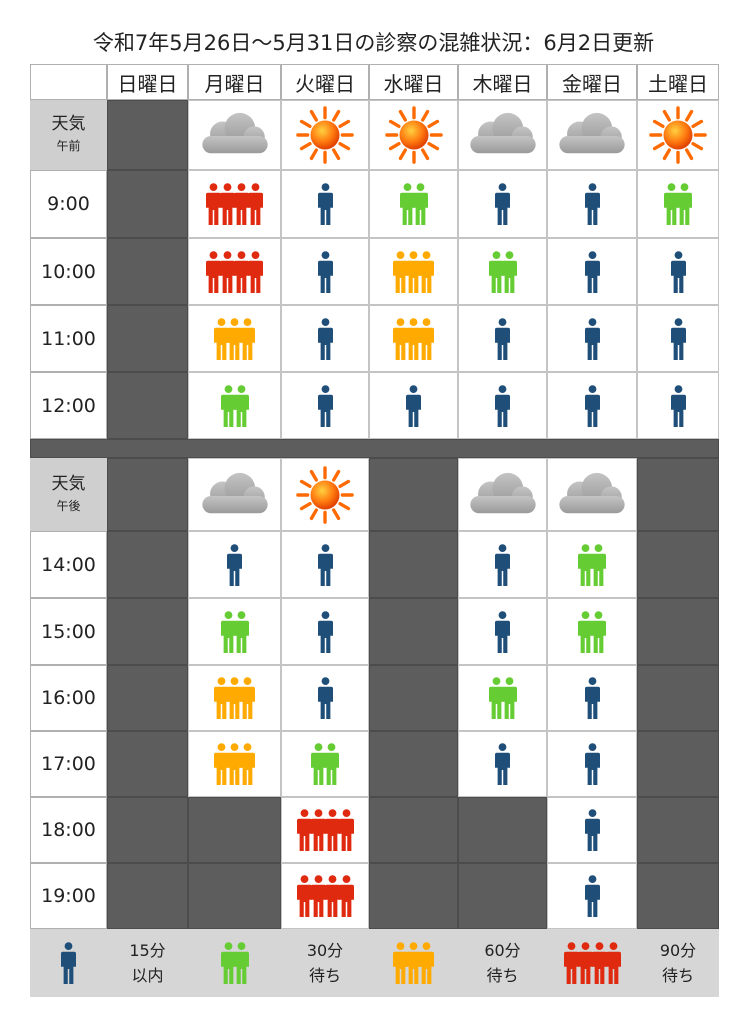  What do you see at coordinates (678, 82) in the screenshot?
I see `day-header: 土曜日` at bounding box center [678, 82].